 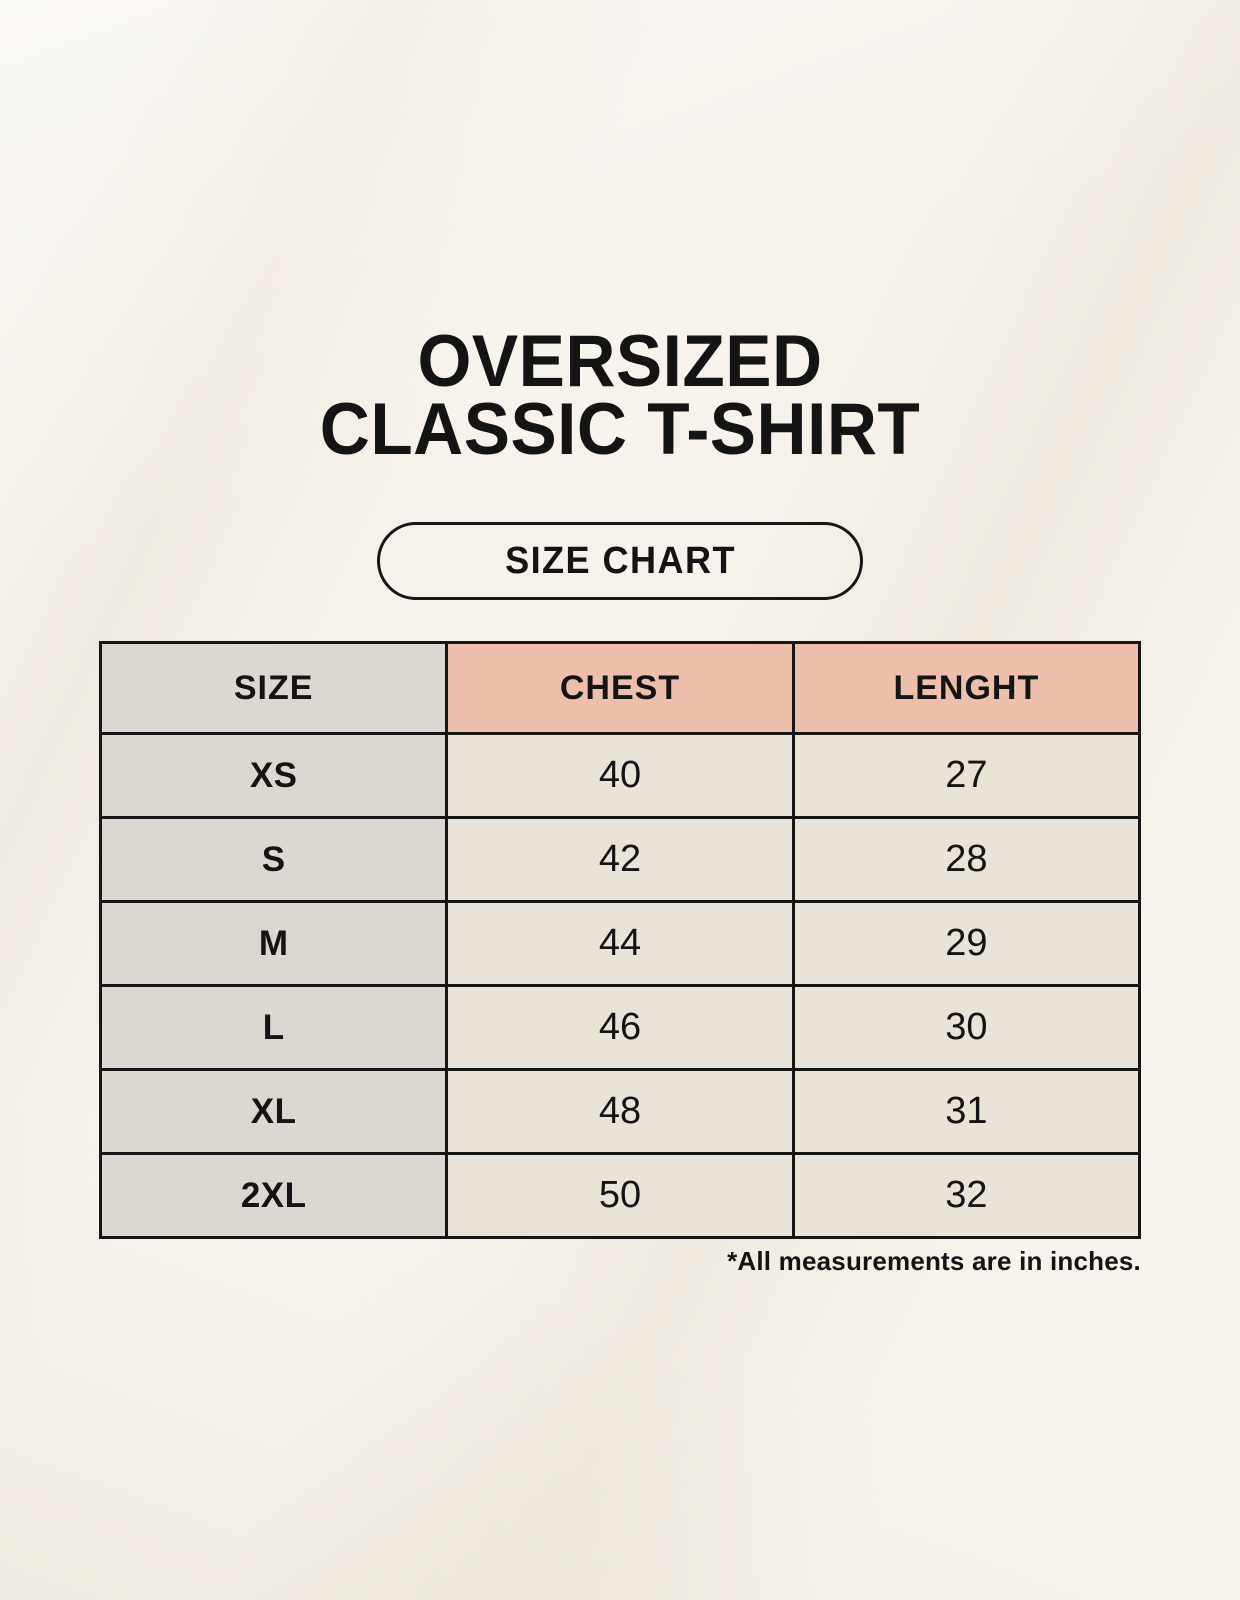 I want to click on size-cell: 2XL, so click(x=273, y=1195).